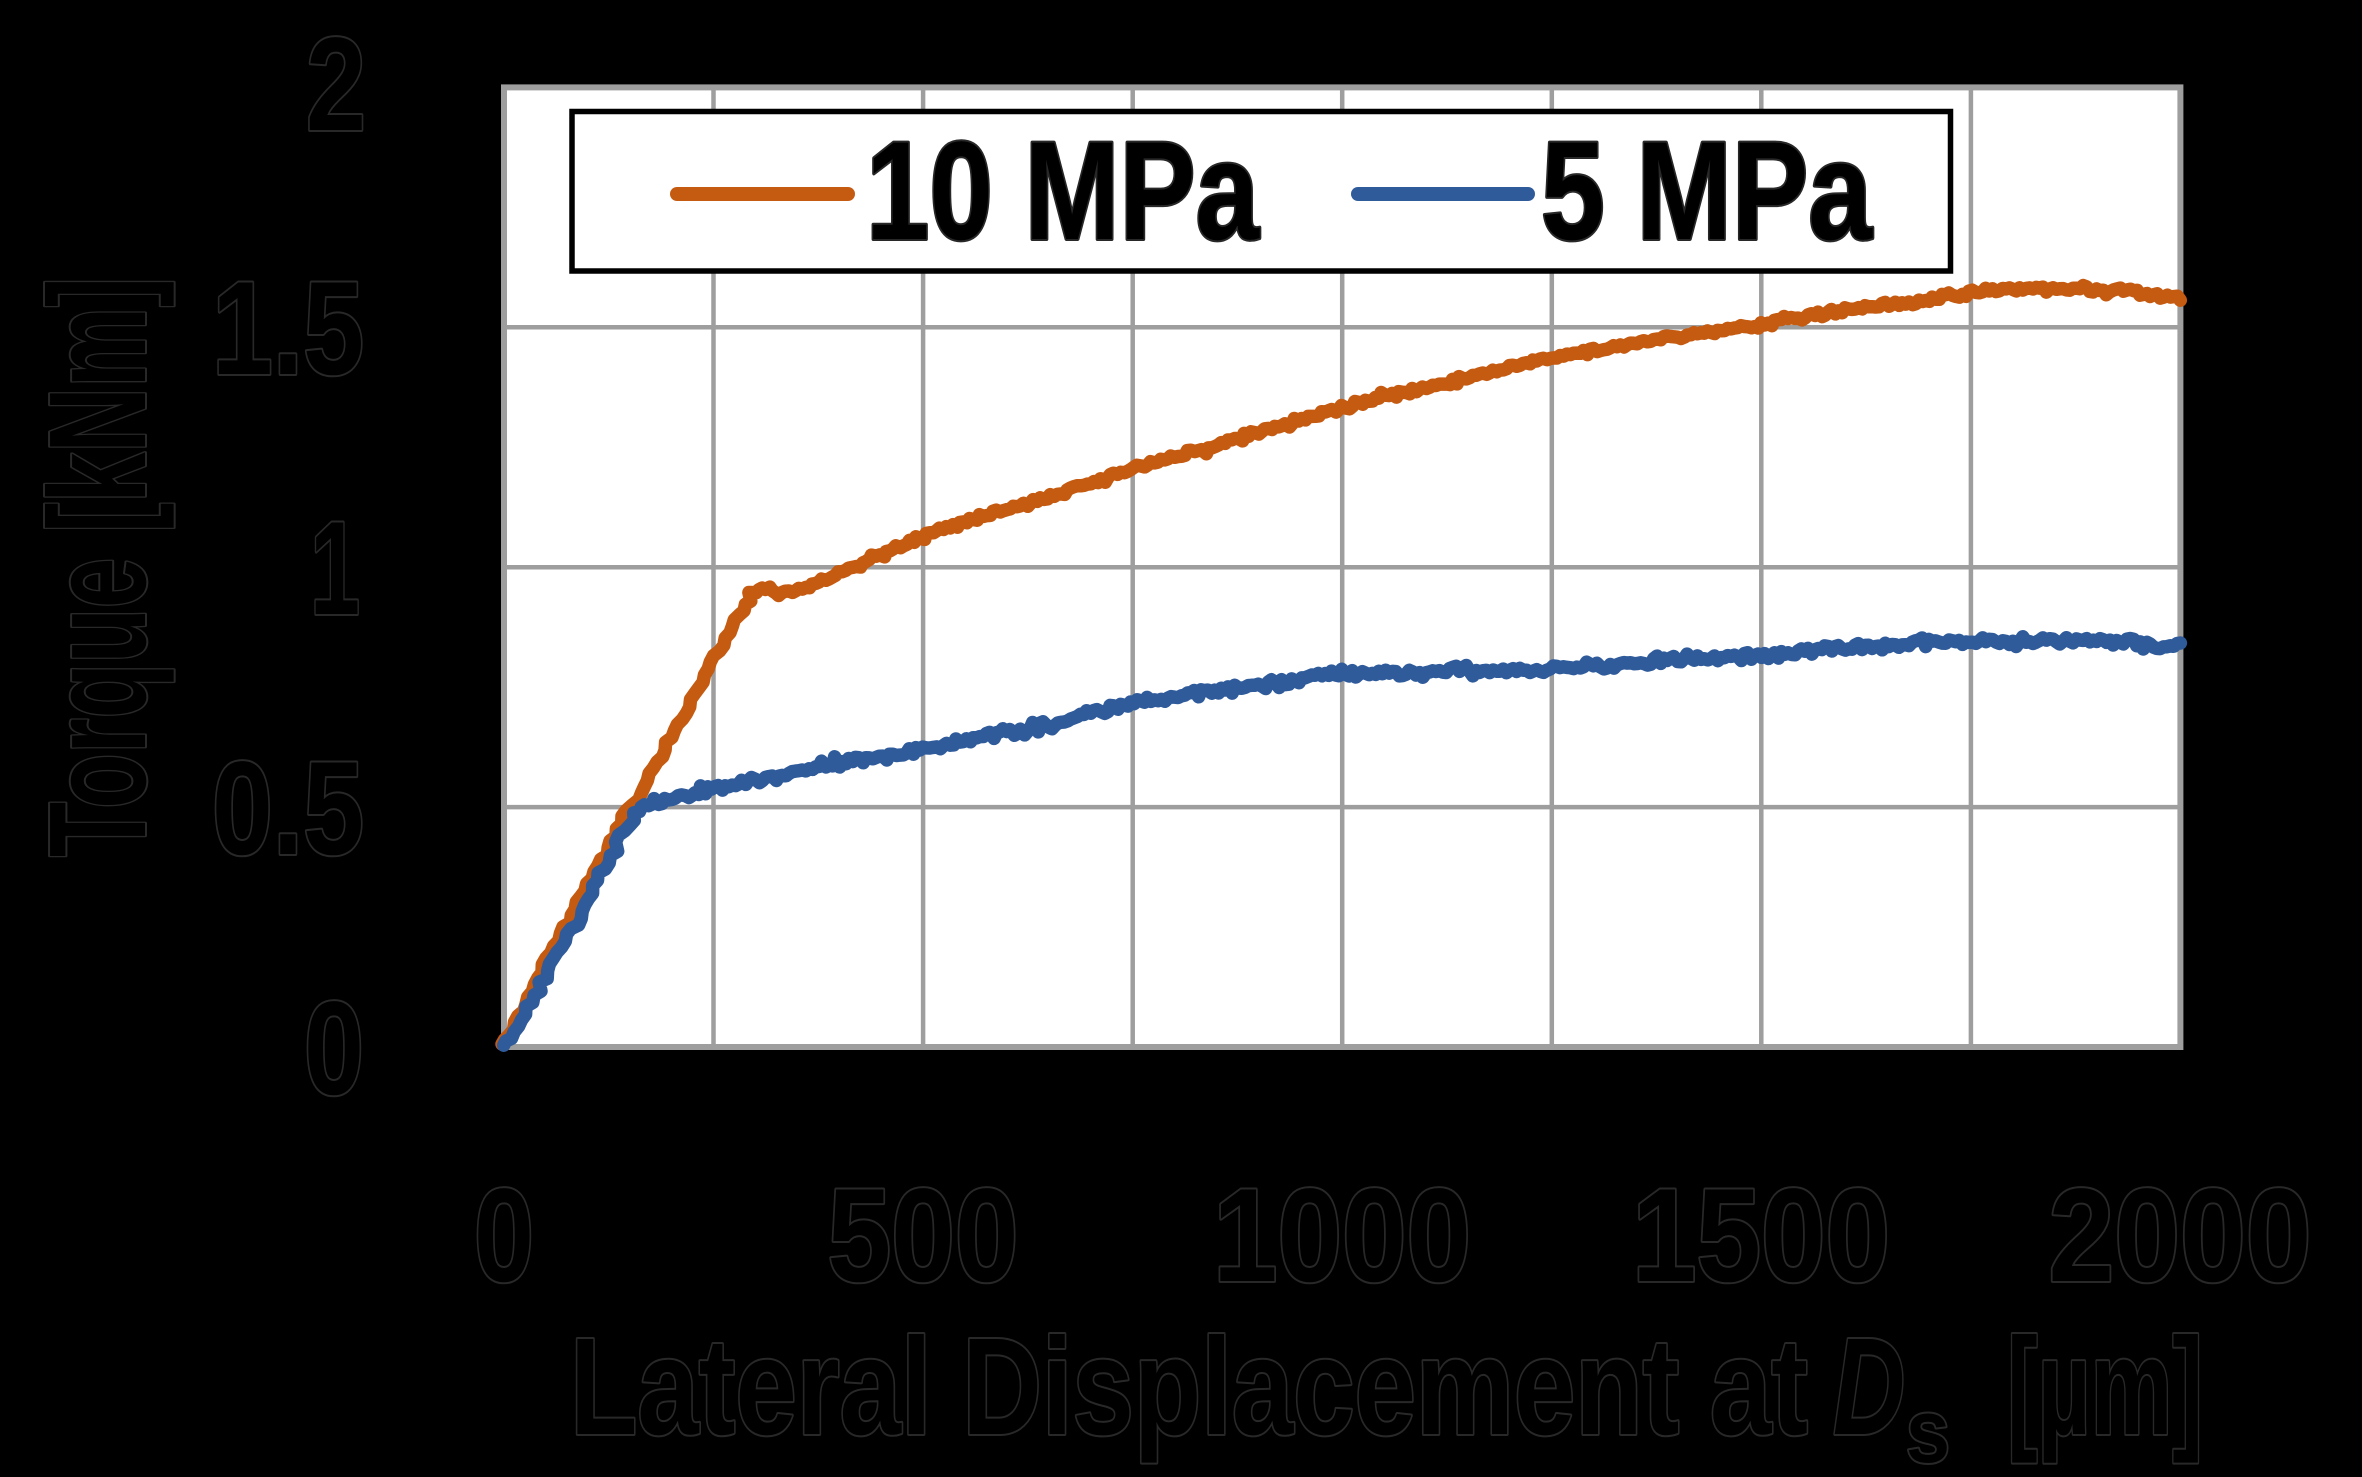  I want to click on svg-text: 500, so click(923, 1236).